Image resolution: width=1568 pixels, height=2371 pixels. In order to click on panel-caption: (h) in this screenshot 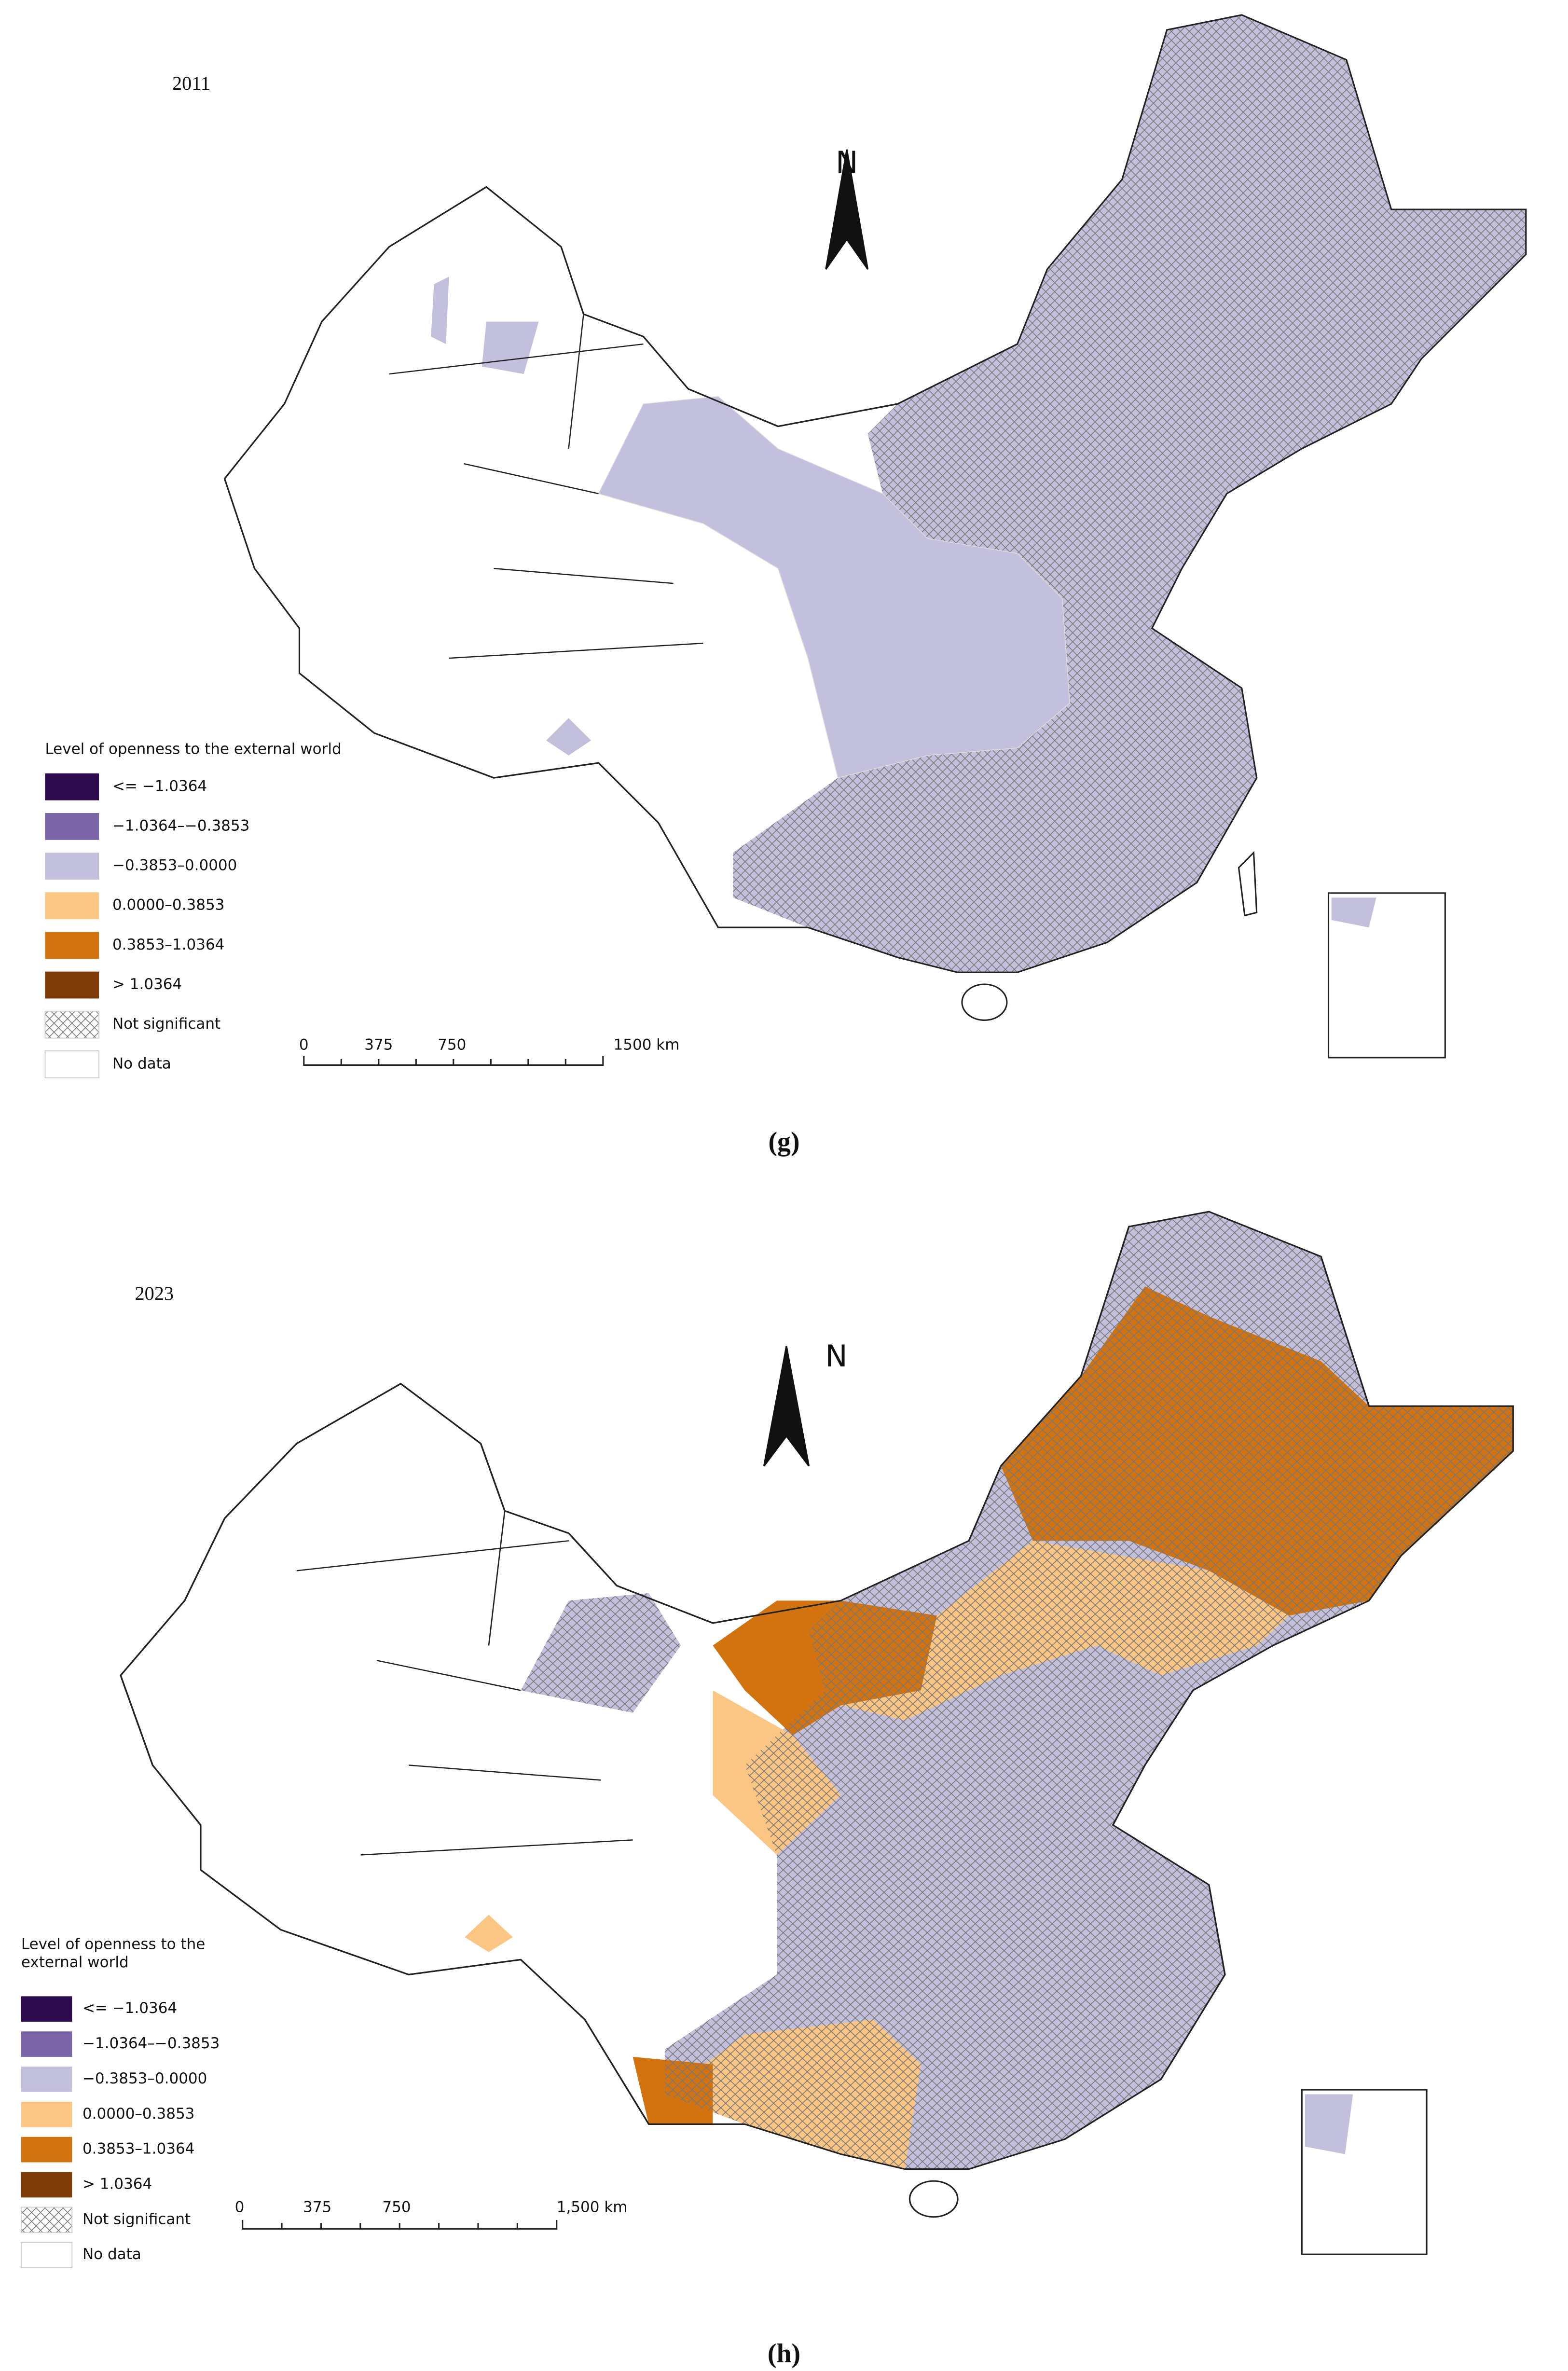, I will do `click(784, 2354)`.